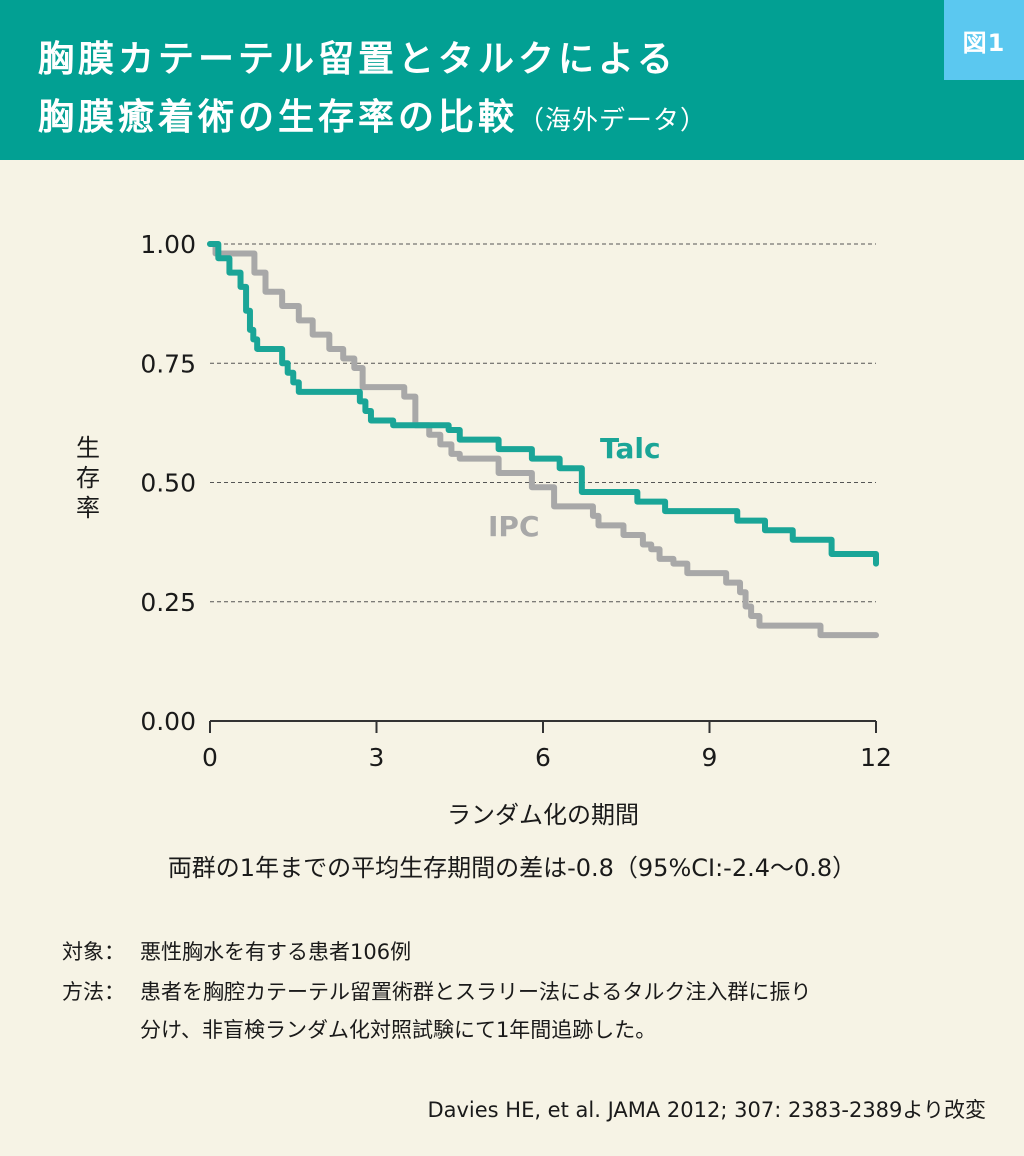 This screenshot has width=1024, height=1156. What do you see at coordinates (710, 757) in the screenshot?
I see `x-tick-label: 9` at bounding box center [710, 757].